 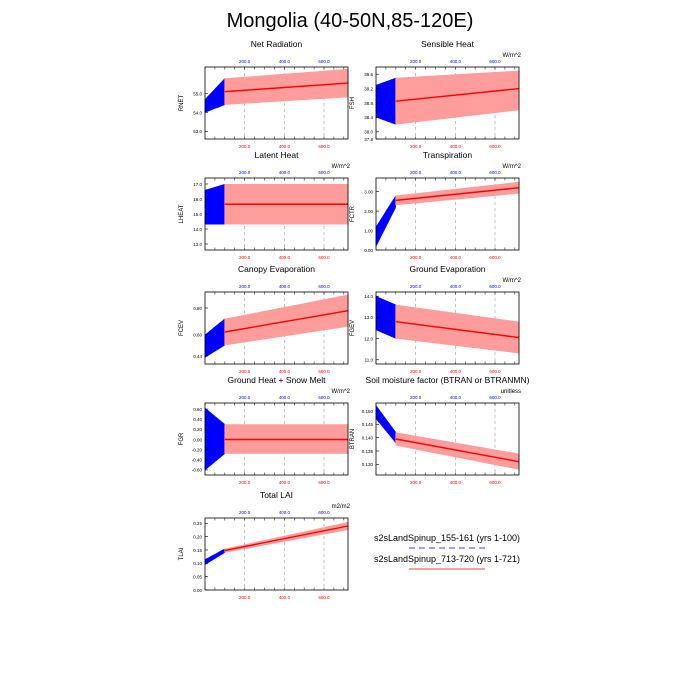 What do you see at coordinates (197, 93) in the screenshot?
I see `y-tick-label: 55.0` at bounding box center [197, 93].